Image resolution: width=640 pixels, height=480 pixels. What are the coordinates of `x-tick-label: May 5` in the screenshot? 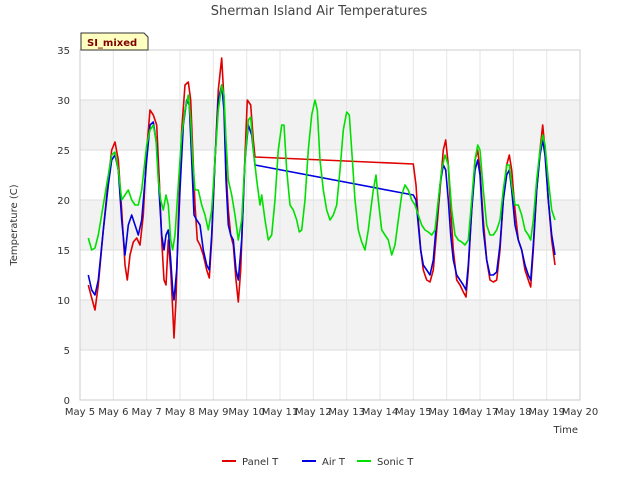 It's located at (80, 412).